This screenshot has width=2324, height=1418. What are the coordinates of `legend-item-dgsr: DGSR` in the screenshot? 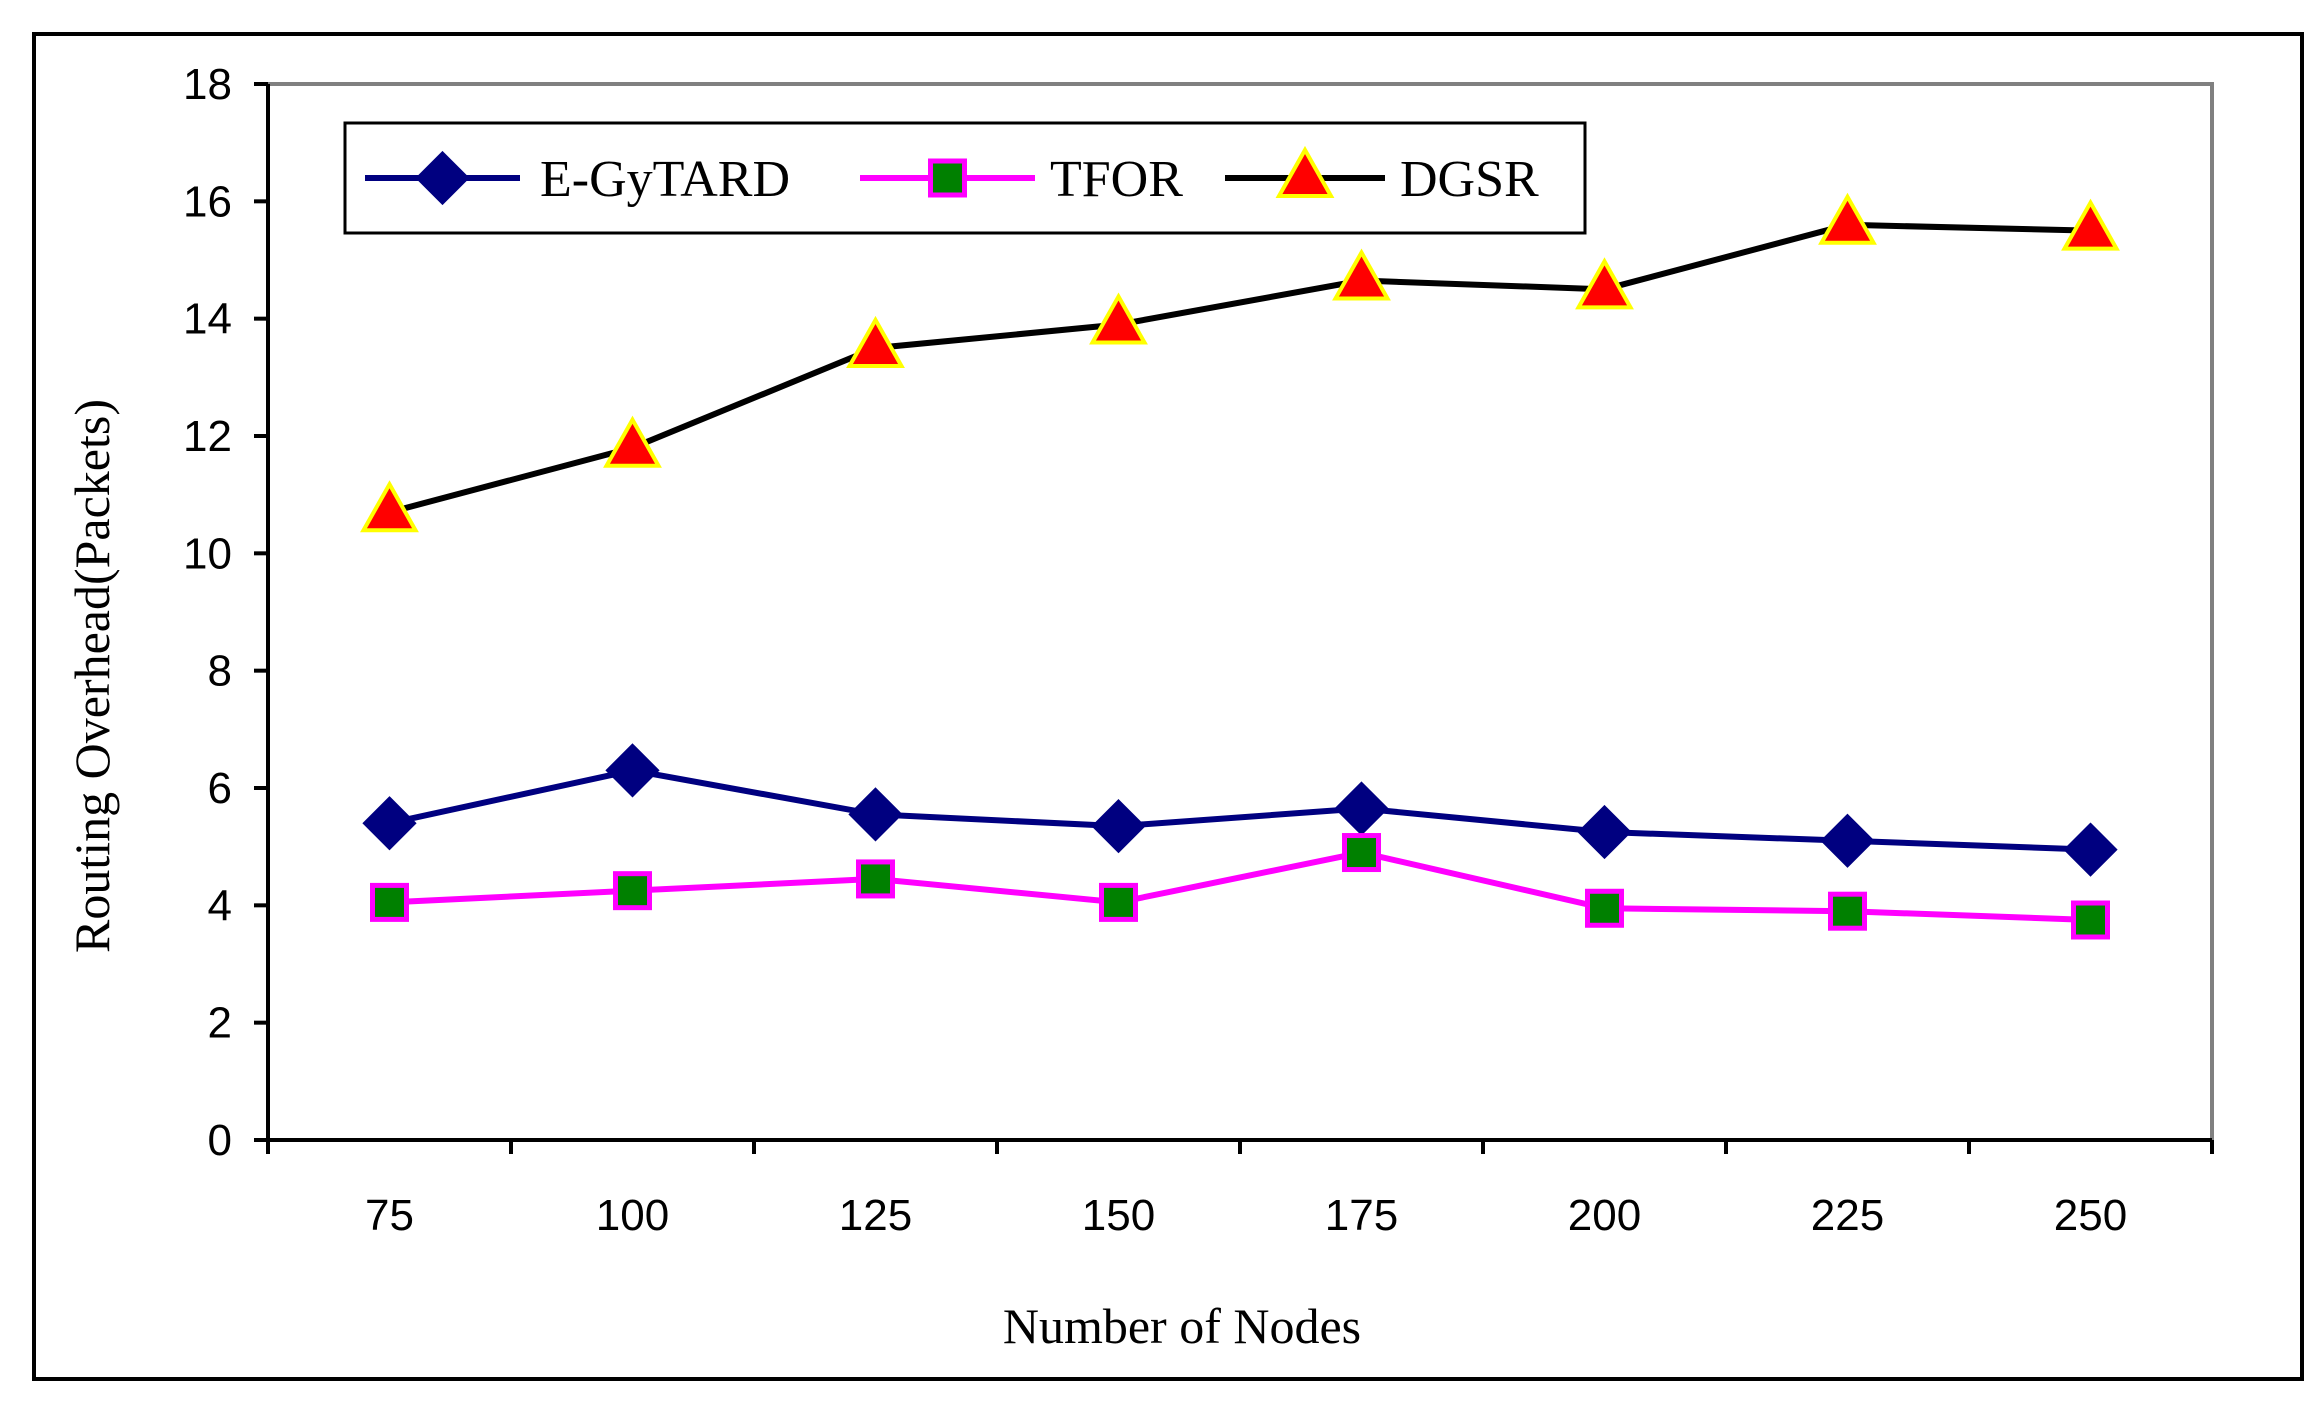 It's located at (1382, 176).